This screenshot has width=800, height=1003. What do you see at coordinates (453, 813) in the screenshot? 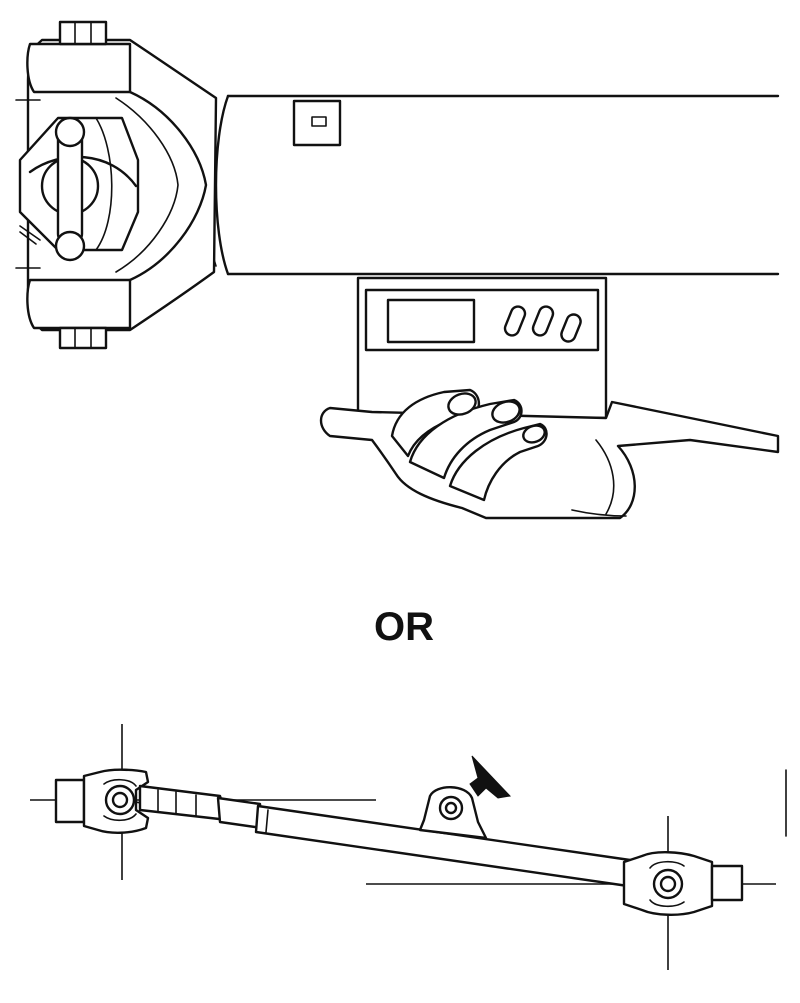
I see `center-bearing` at bounding box center [453, 813].